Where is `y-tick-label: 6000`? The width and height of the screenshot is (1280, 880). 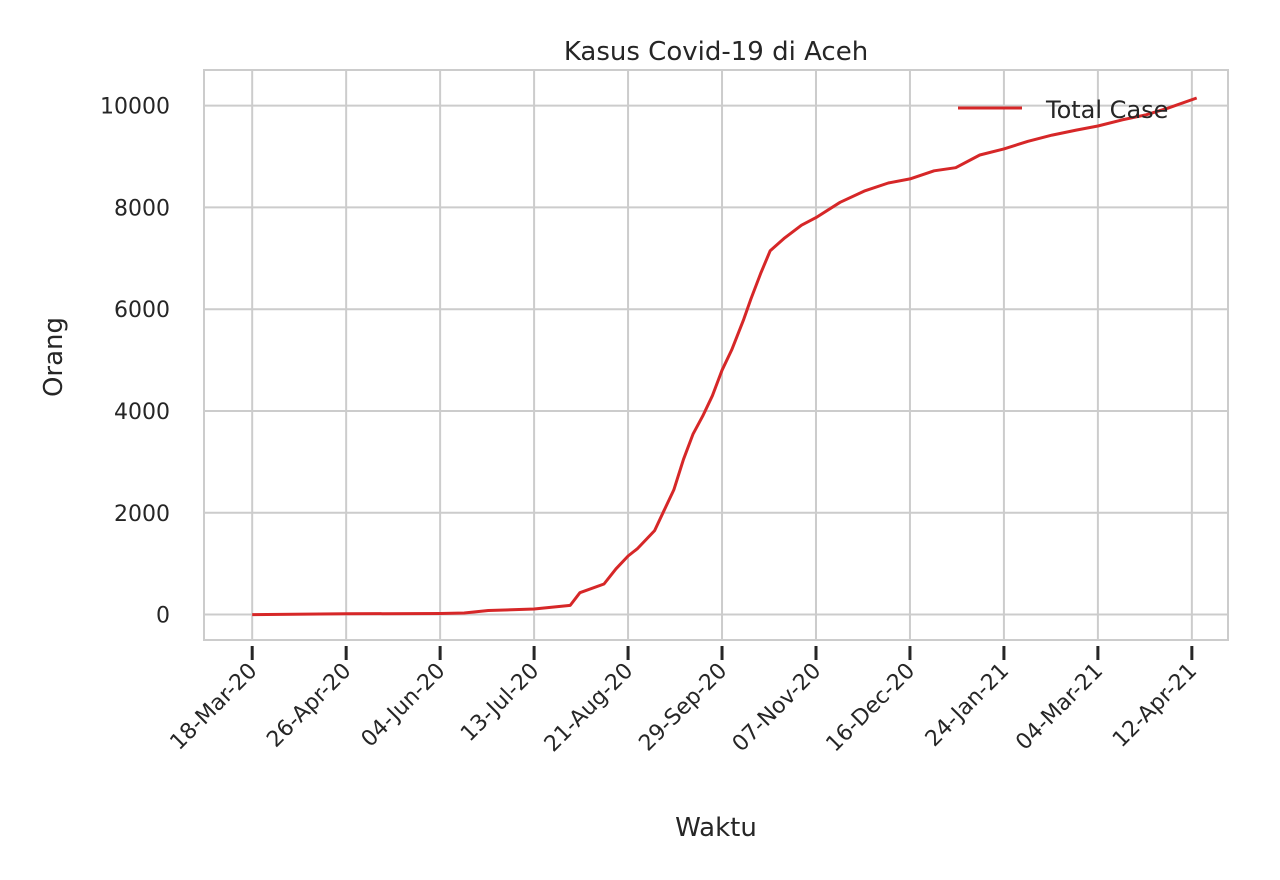 y-tick-label: 6000 is located at coordinates (142, 310).